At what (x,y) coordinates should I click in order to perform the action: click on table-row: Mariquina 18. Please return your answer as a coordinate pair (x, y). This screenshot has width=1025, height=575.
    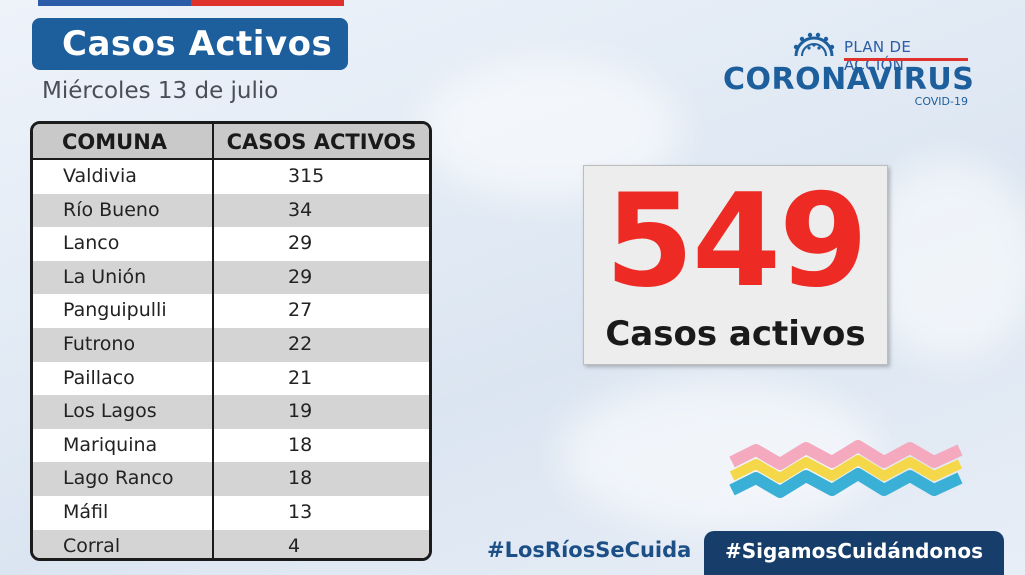
    Looking at the image, I should click on (231, 445).